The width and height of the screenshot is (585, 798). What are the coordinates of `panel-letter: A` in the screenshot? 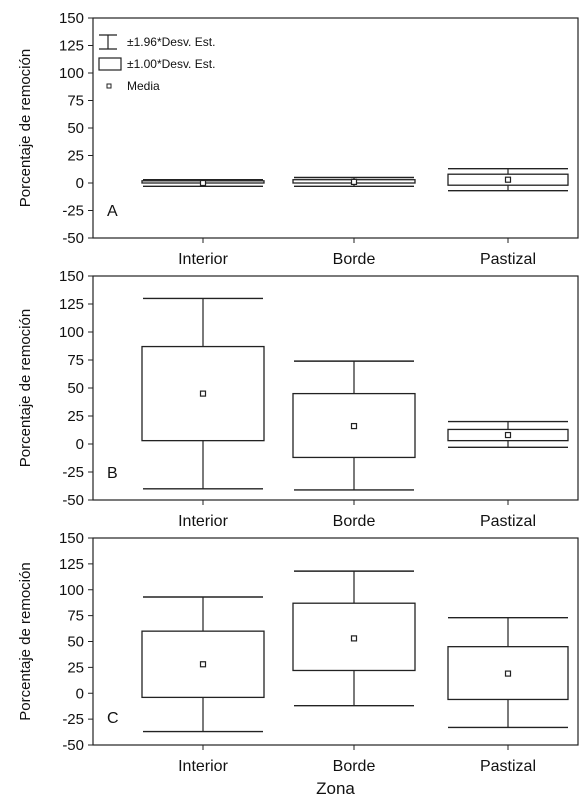 It's located at (112, 211).